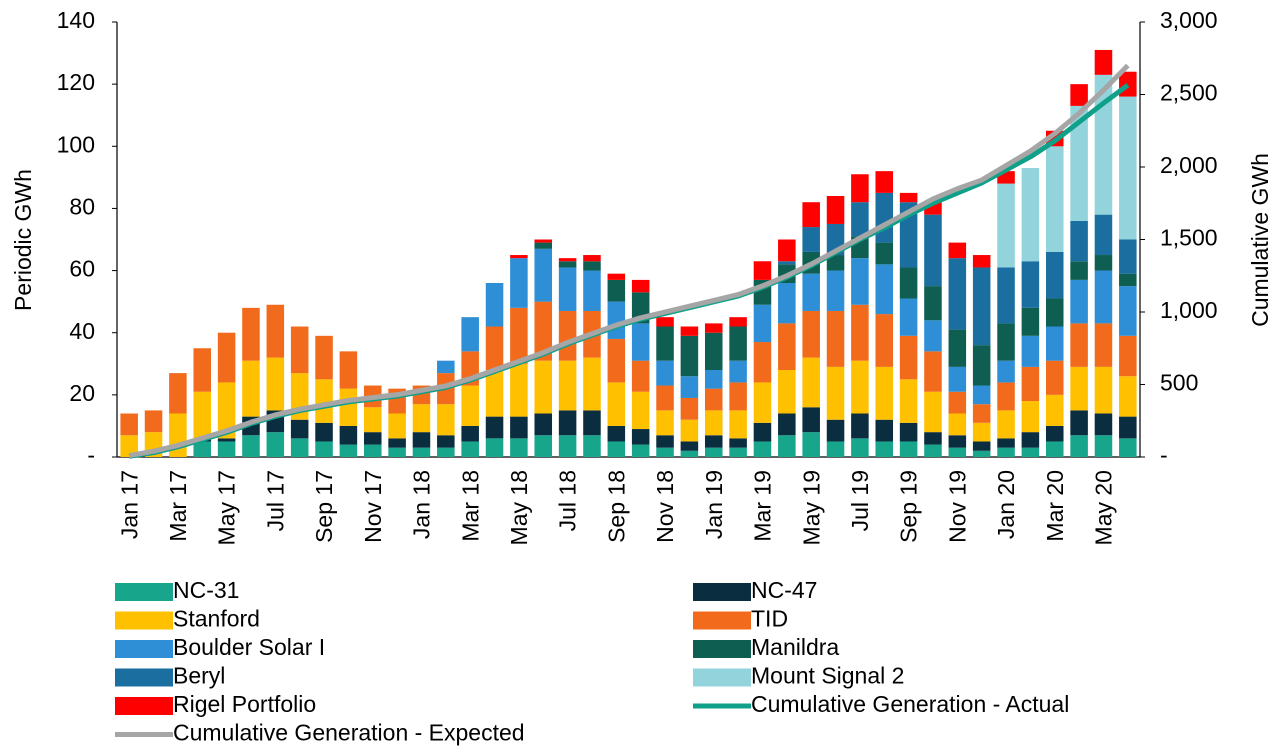 This screenshot has width=1284, height=756. I want to click on x-tick-label: Jan 18, so click(422, 504).